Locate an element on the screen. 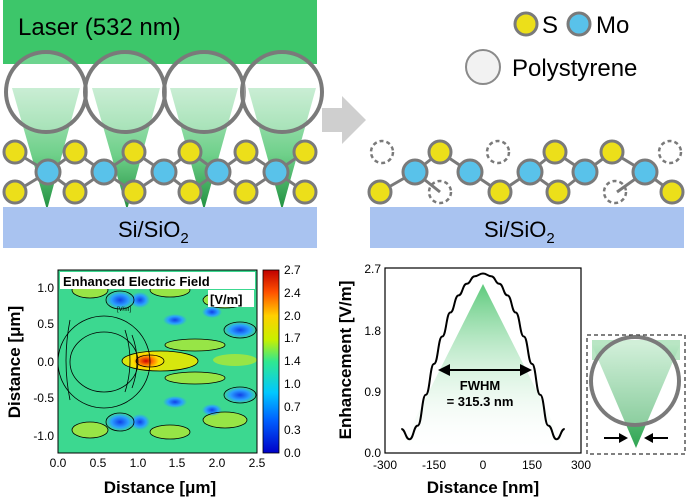 The height and width of the screenshot is (501, 689). substrate-right is located at coordinates (527, 227).